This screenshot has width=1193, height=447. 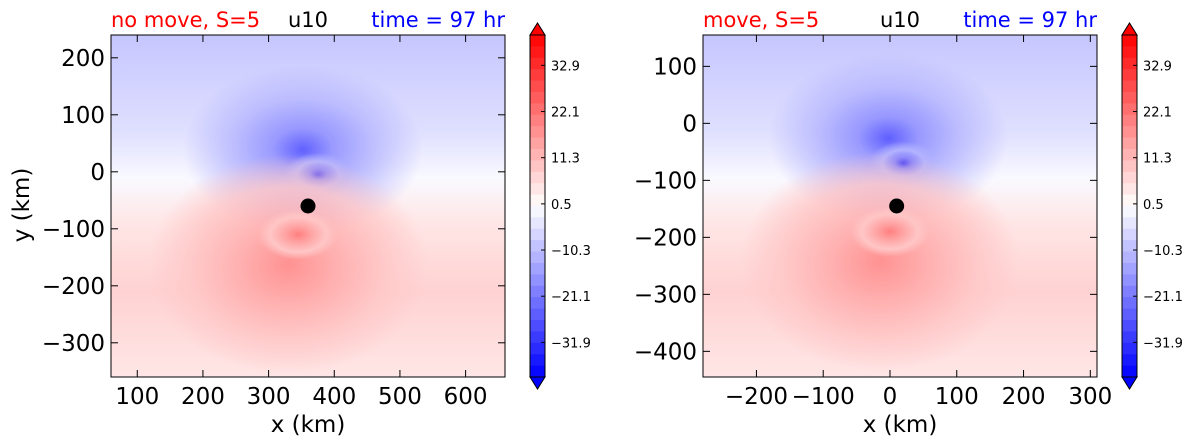 What do you see at coordinates (73, 230) in the screenshot?
I see `left-y-tick-label: −100` at bounding box center [73, 230].